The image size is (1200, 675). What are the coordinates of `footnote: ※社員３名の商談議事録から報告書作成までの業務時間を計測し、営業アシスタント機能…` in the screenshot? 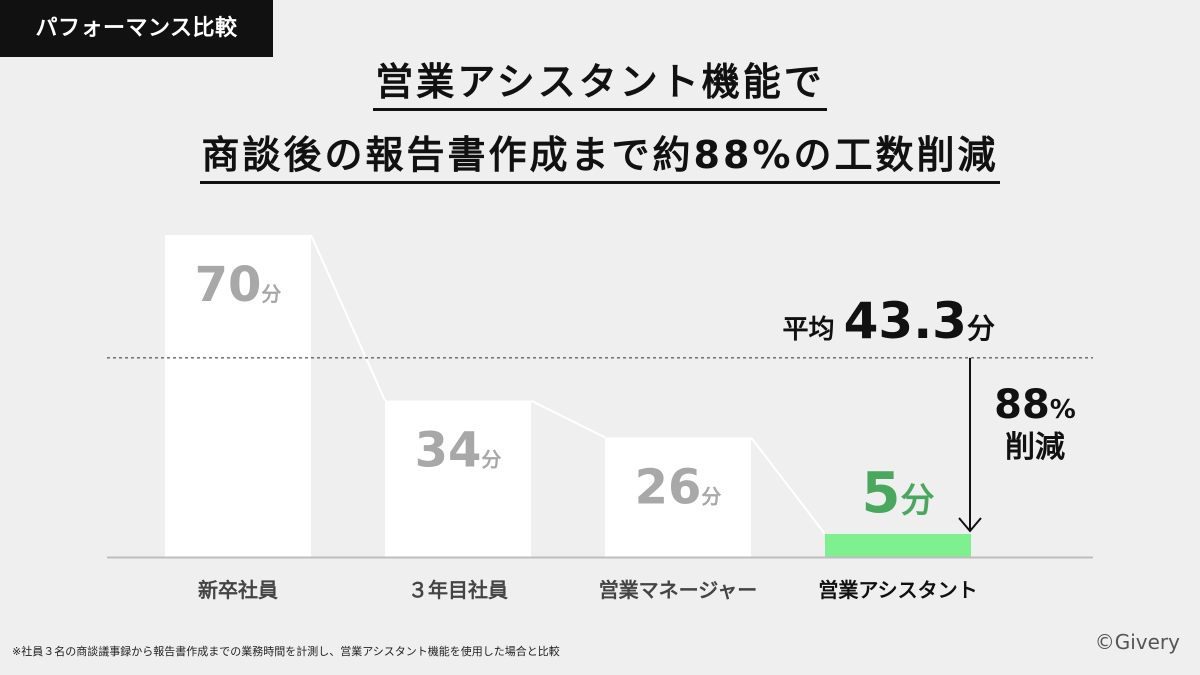 It's located at (286, 651).